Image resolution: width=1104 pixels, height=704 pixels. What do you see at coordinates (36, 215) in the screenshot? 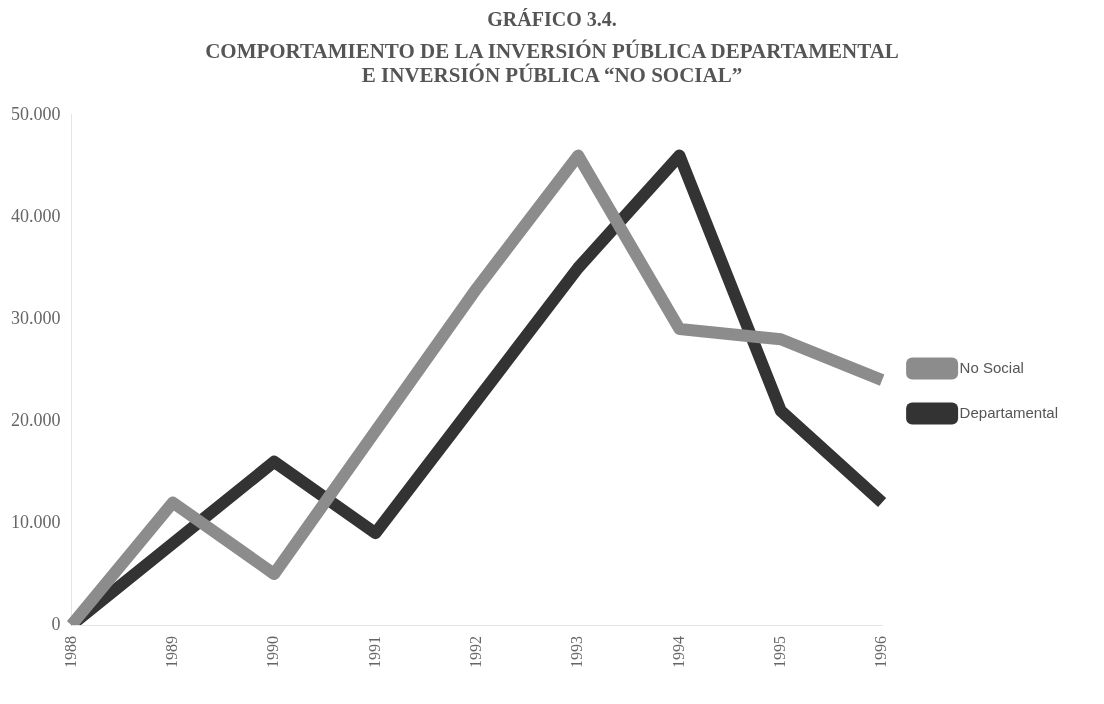
I see `y-tick-label: 40.000` at bounding box center [36, 215].